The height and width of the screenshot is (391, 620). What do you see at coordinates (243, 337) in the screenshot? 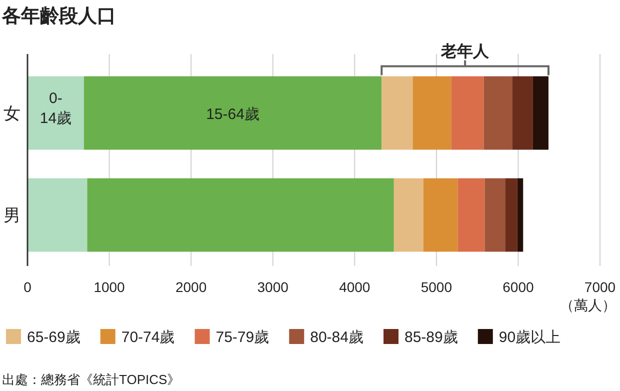
I see `legend-label: 75-79歲` at bounding box center [243, 337].